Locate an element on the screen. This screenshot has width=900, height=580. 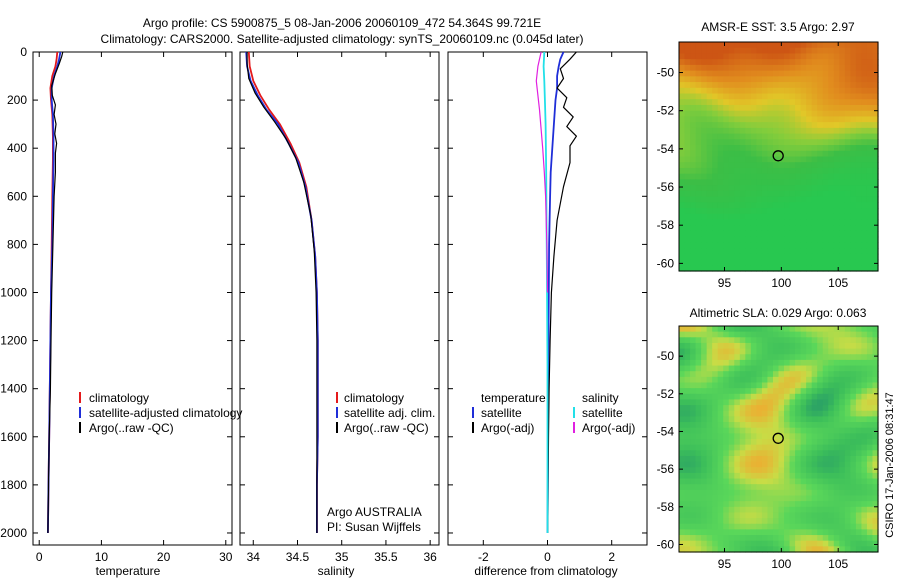
series-line-satellite-adj-clim- is located at coordinates (282, 292).